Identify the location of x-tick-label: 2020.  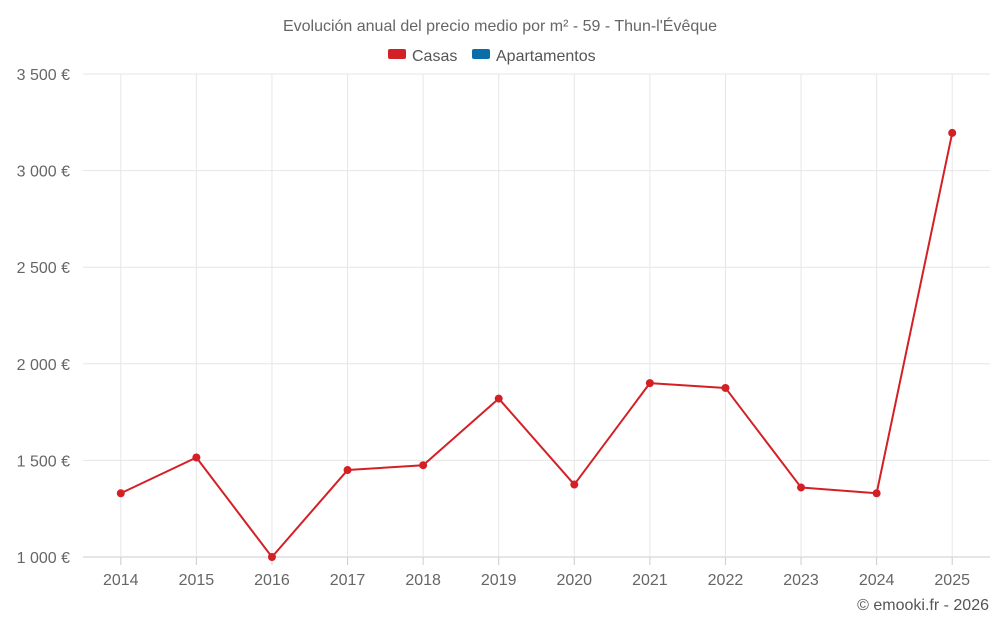
(574, 580).